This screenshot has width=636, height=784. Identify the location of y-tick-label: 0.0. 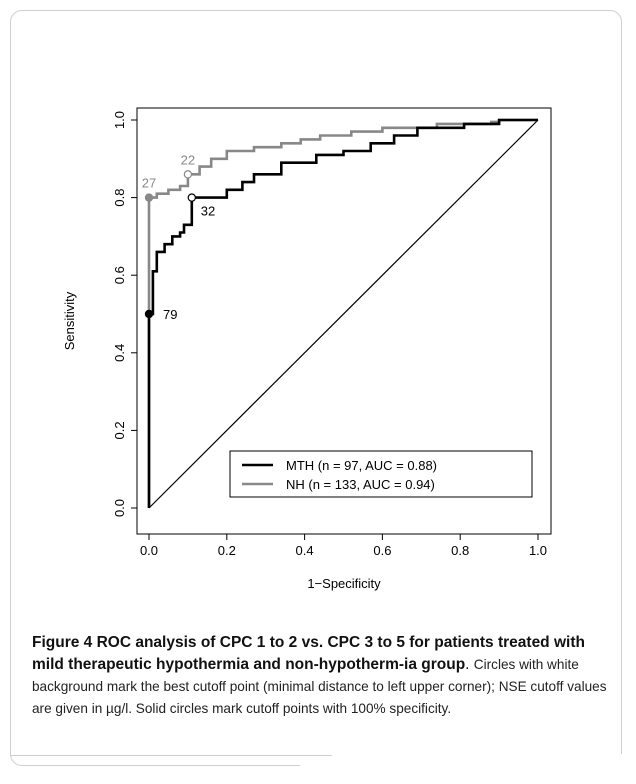
(119, 508).